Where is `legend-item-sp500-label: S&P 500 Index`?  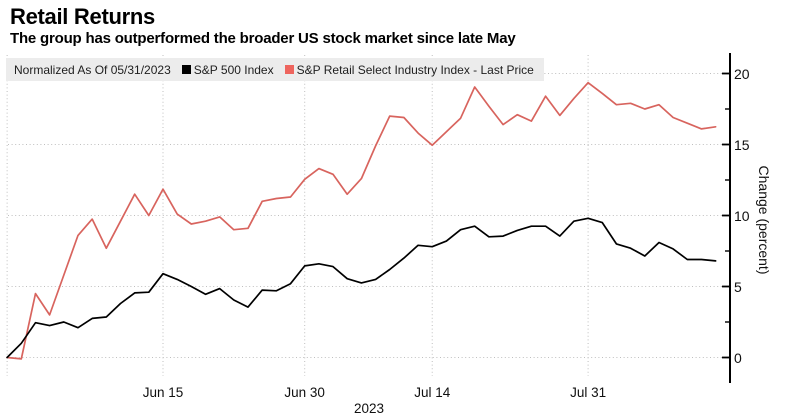 legend-item-sp500-label: S&P 500 Index is located at coordinates (233, 69).